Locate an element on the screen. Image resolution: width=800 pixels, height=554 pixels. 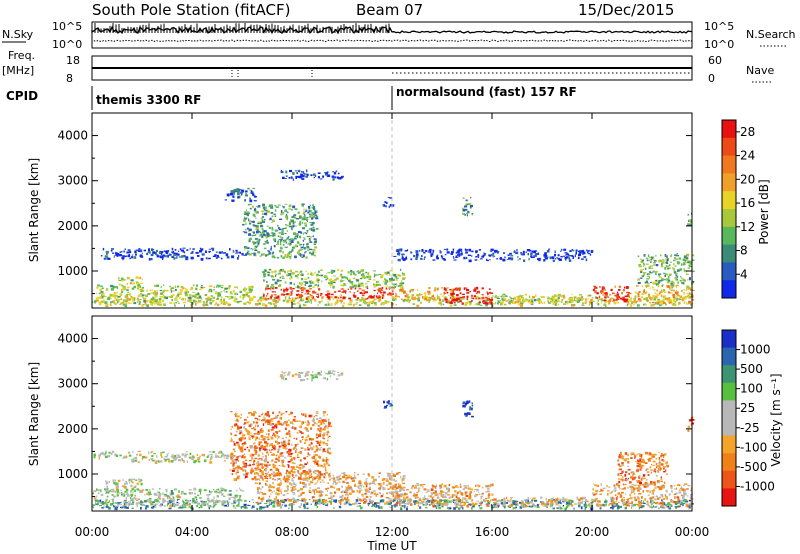
power-colorbar-segment is located at coordinates (729, 147).